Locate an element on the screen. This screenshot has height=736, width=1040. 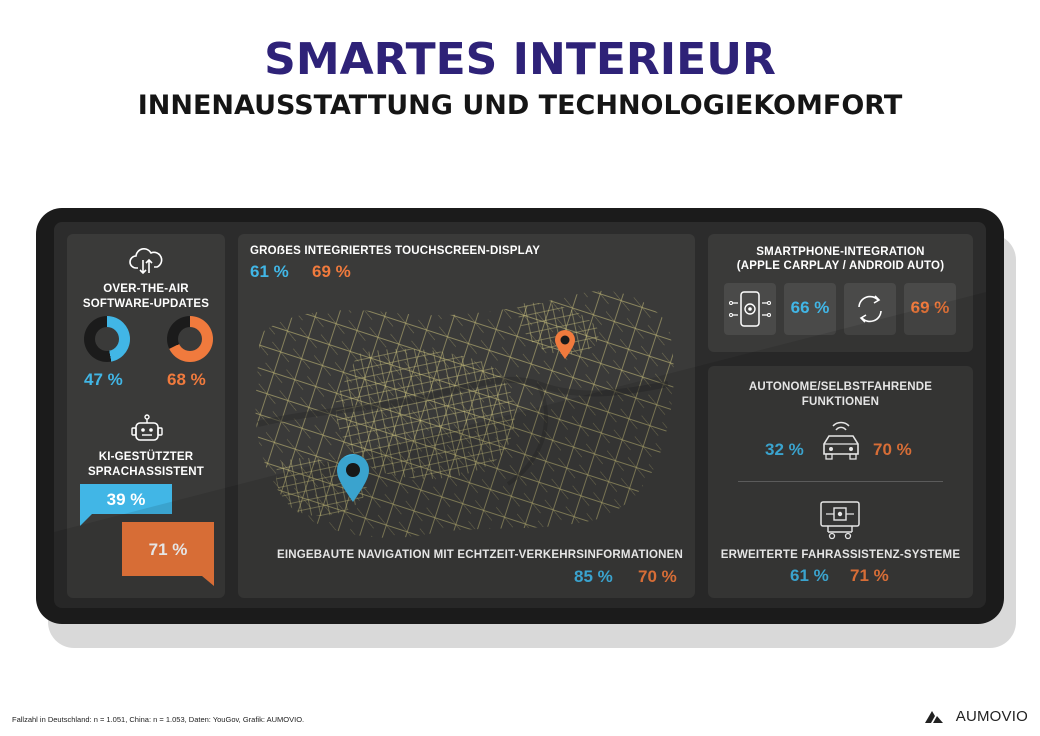
assistant-orange-bubble is located at coordinates (168, 554).